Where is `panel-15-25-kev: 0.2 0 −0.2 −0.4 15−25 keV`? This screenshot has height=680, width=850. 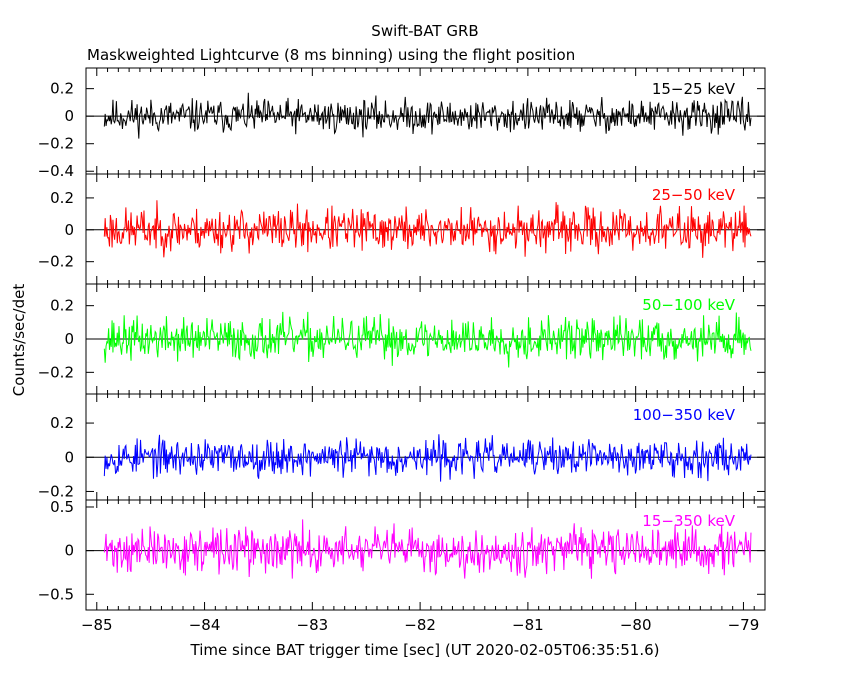
panel-15-25-kev: 0.2 0 −0.2 −0.4 15−25 keV is located at coordinates (402, 123).